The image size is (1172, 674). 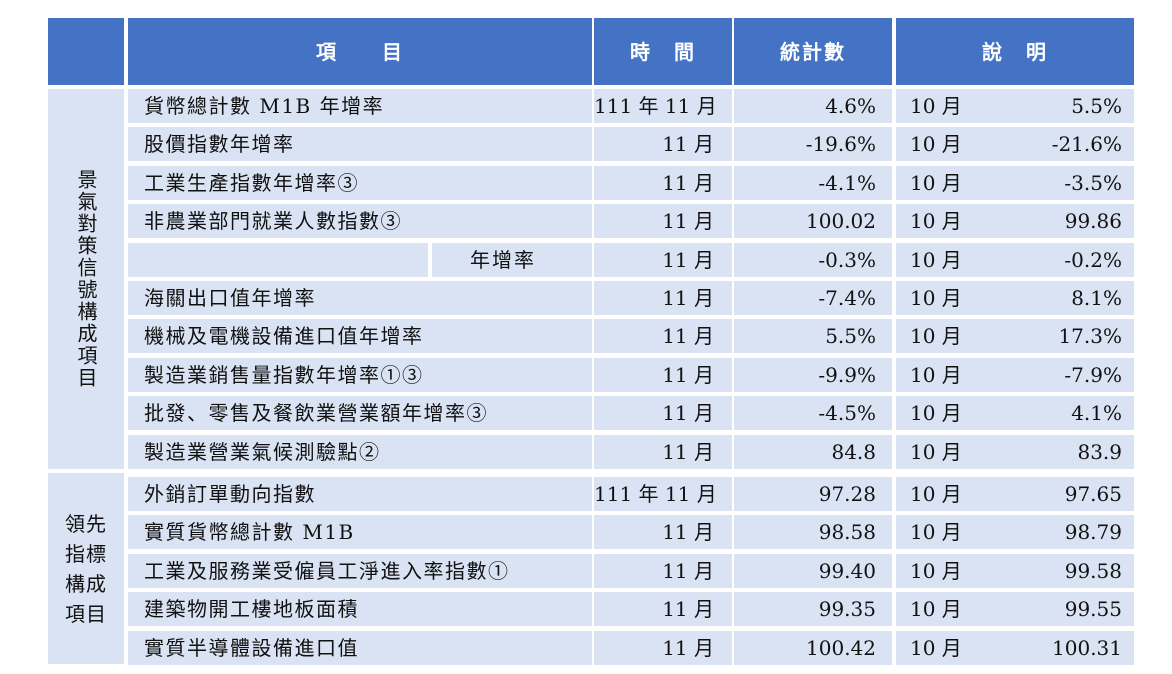 I want to click on note-value: -3.5%, so click(x=1093, y=183).